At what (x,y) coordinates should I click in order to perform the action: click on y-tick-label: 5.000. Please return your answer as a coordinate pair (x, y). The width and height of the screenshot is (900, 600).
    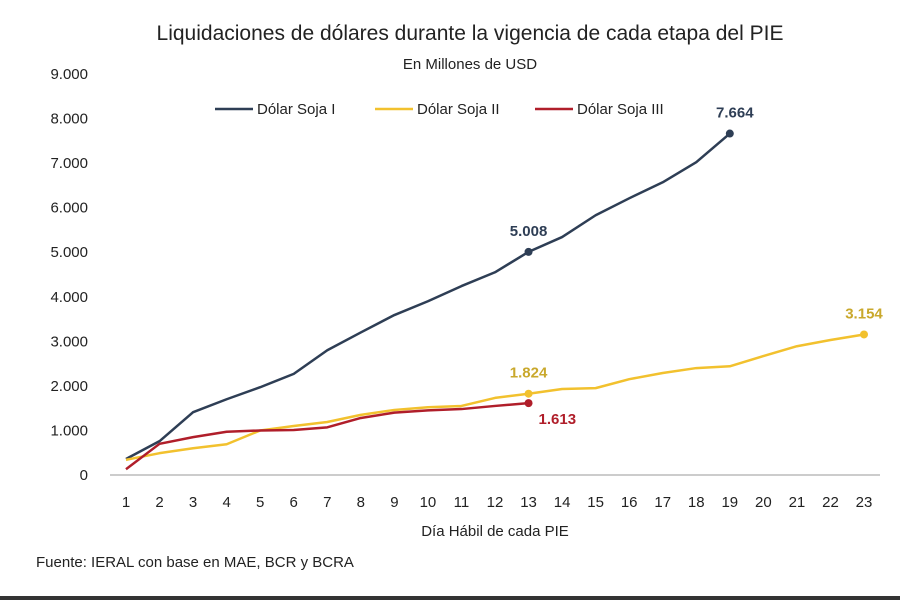
    Looking at the image, I should click on (69, 252).